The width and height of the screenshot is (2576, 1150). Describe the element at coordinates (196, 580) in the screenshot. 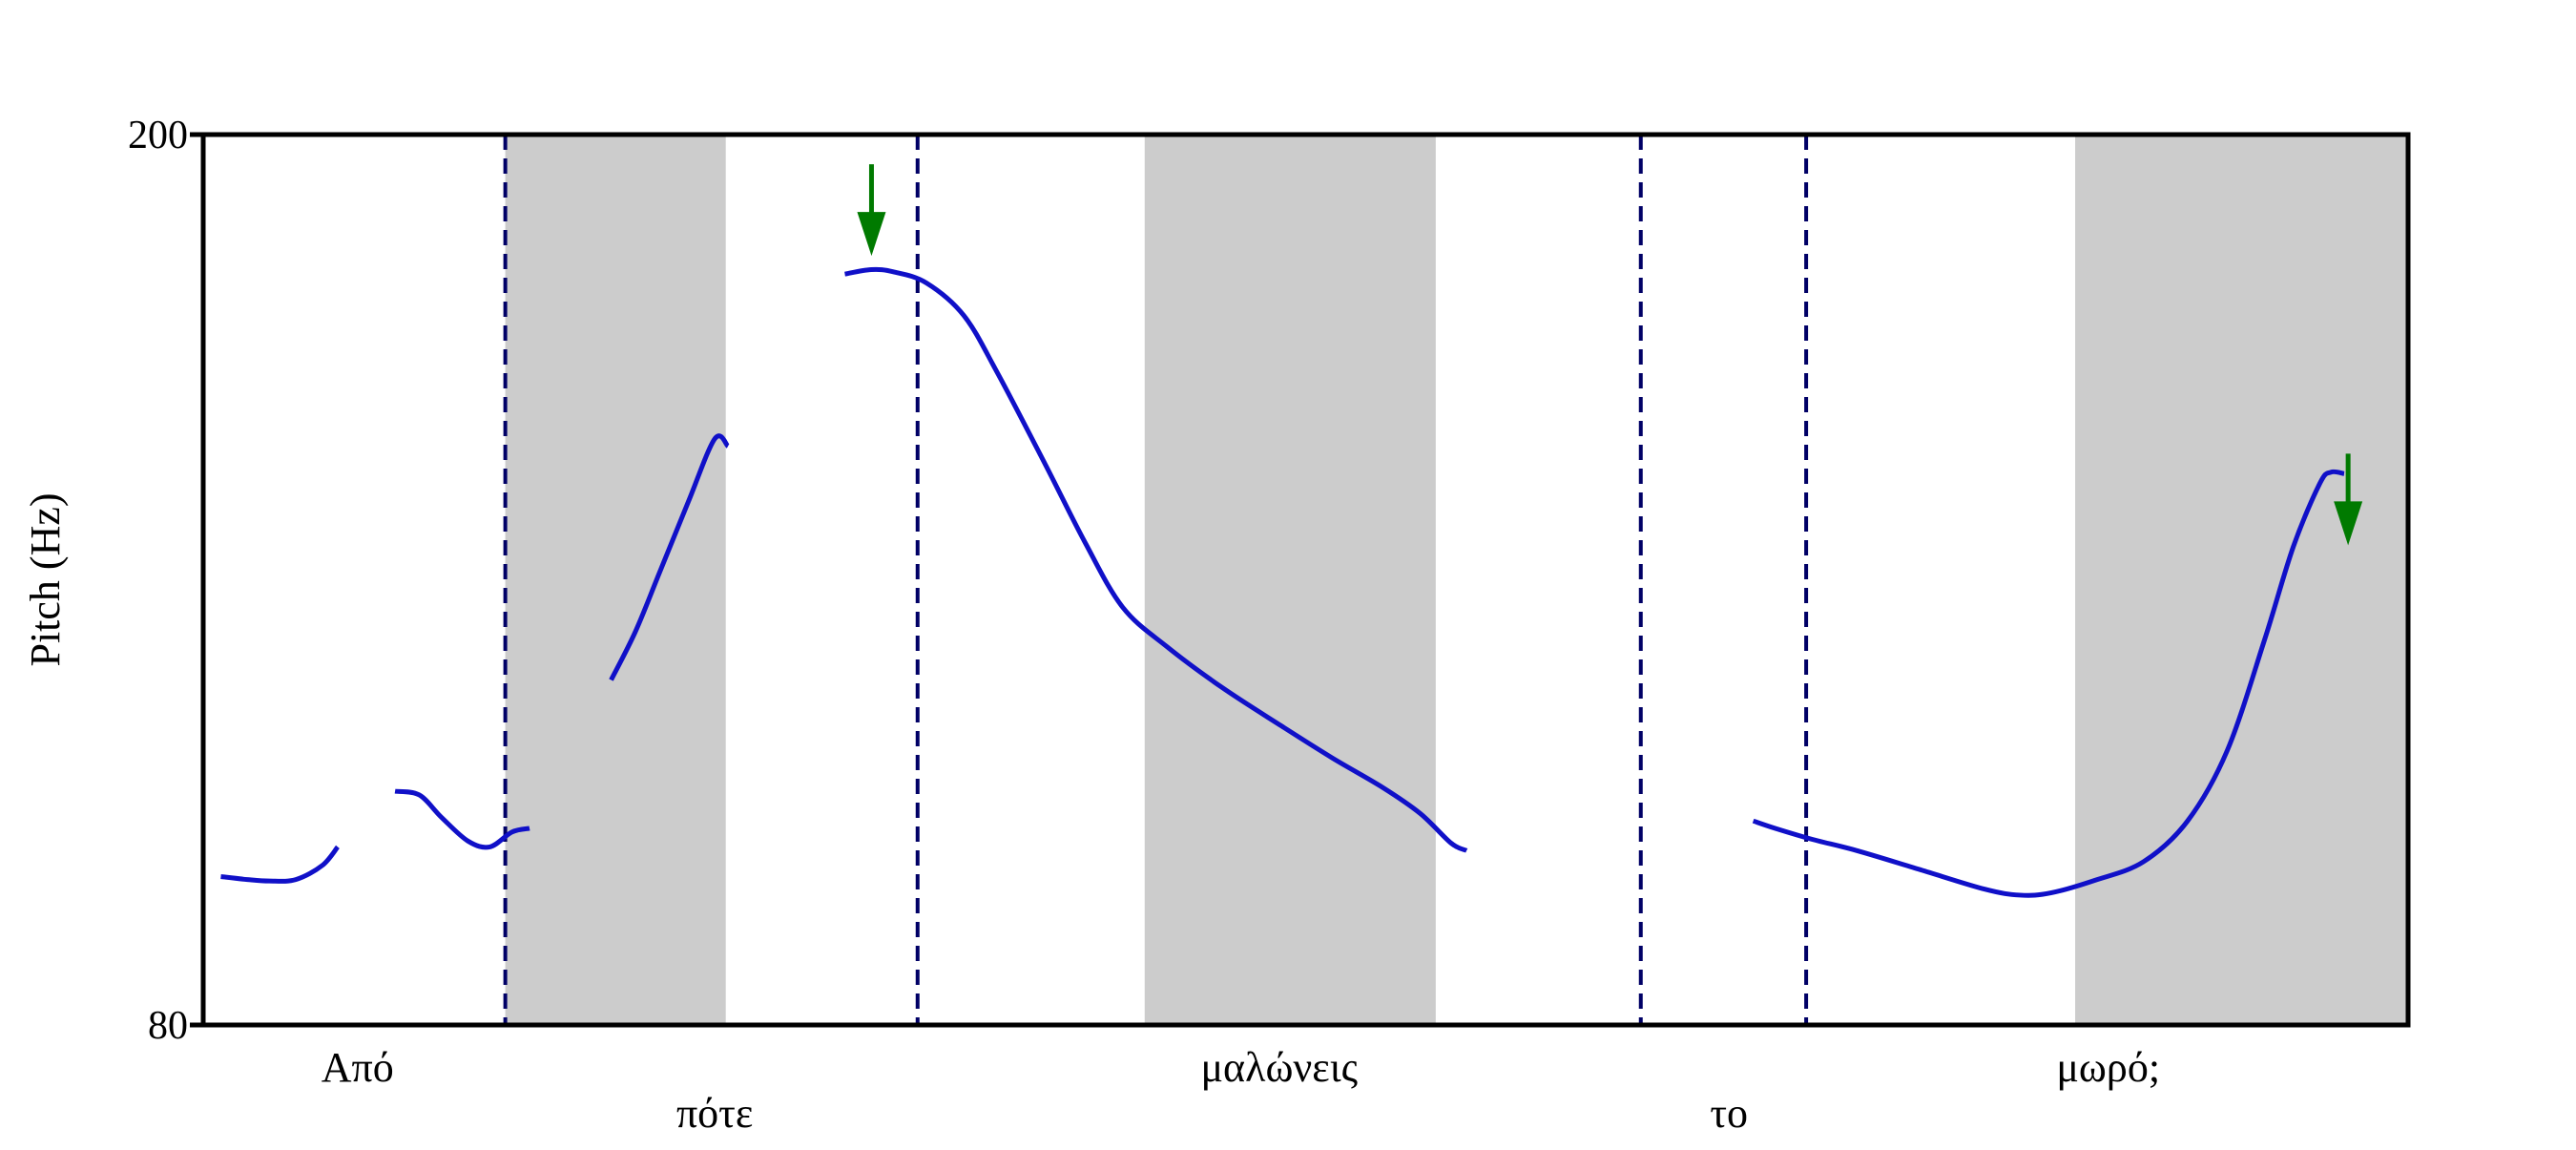

I see `y-axis-ticks` at that location.